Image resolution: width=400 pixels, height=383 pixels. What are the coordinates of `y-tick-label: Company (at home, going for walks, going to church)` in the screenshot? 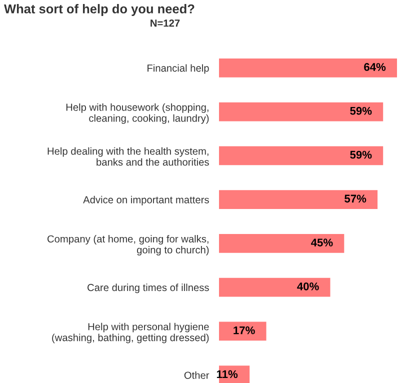 It's located at (128, 245).